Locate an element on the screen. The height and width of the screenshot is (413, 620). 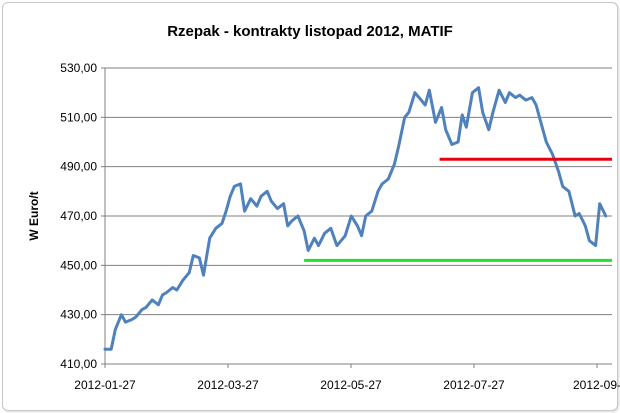
x-tick-label: 2012-07-27 is located at coordinates (474, 385).